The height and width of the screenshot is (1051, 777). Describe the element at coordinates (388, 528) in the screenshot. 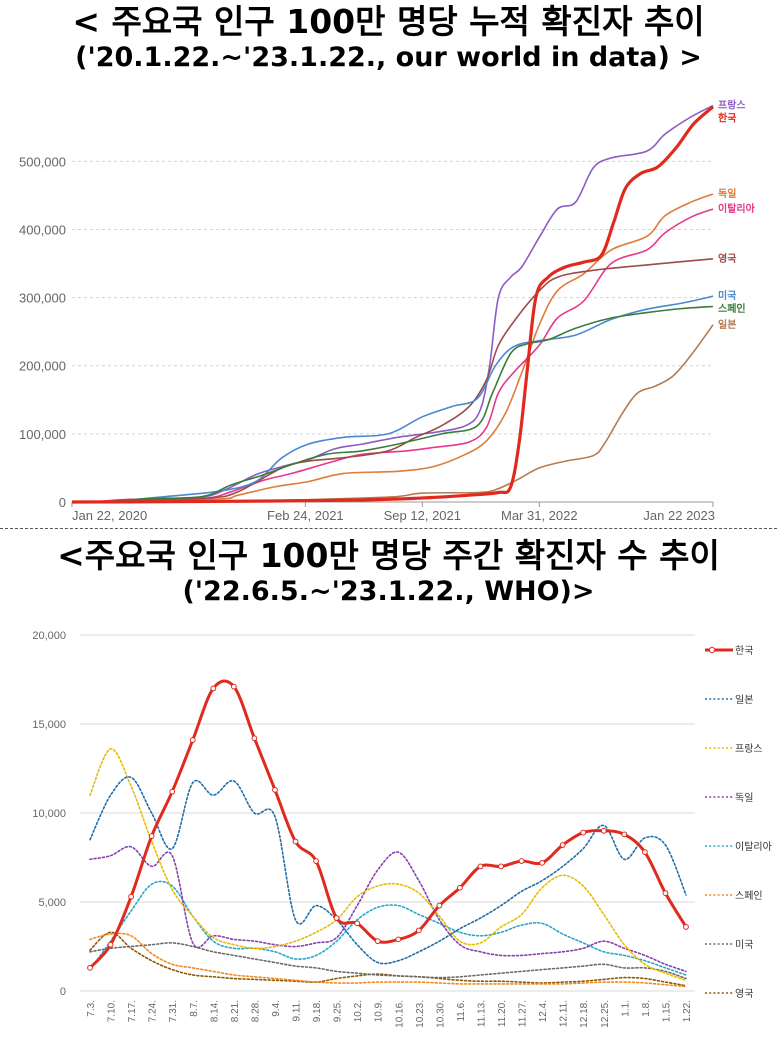

I see `section-divider` at that location.